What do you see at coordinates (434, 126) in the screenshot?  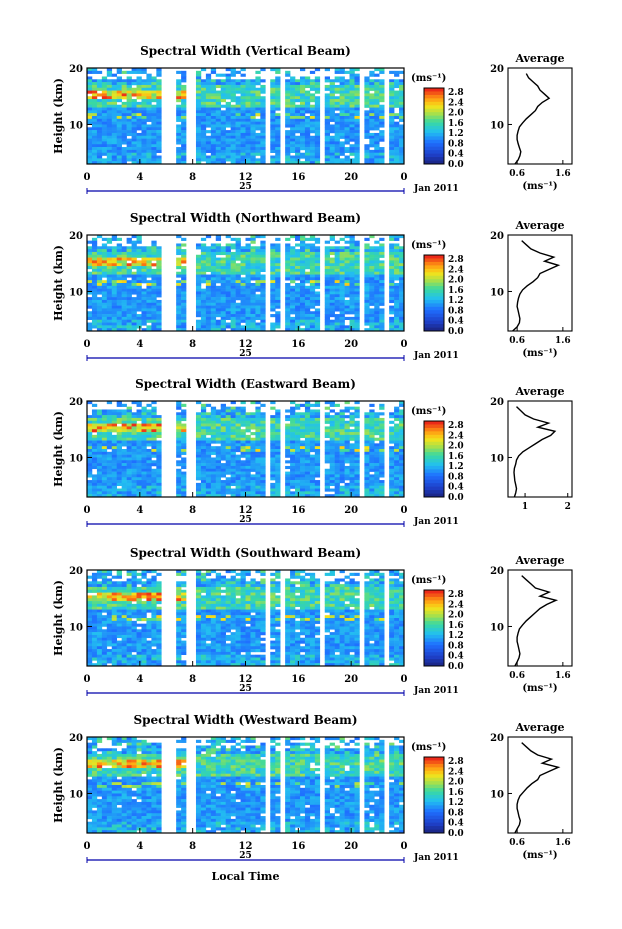 I see `colorbar-frame` at bounding box center [434, 126].